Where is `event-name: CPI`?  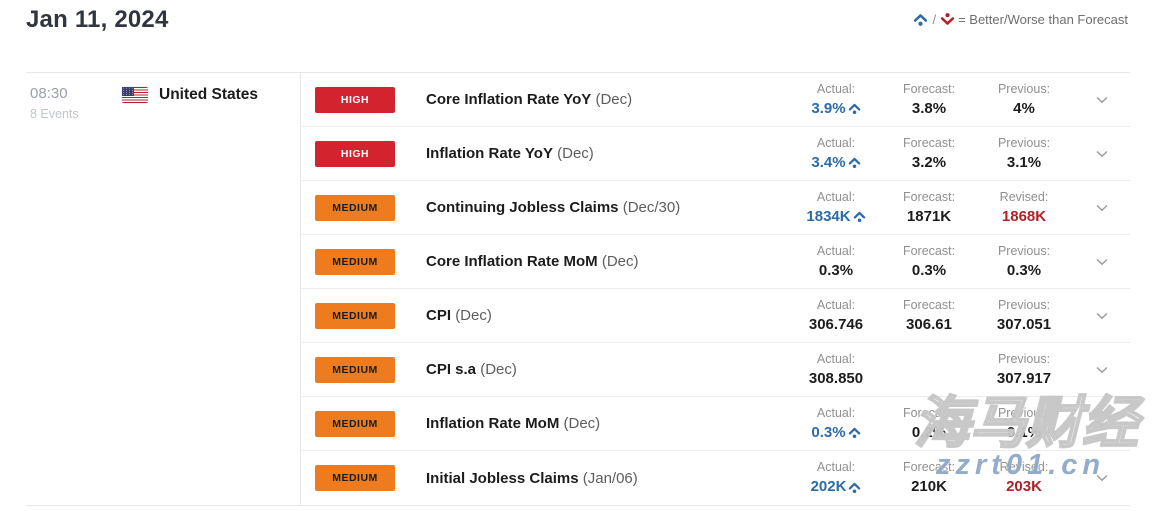 event-name: CPI is located at coordinates (439, 315).